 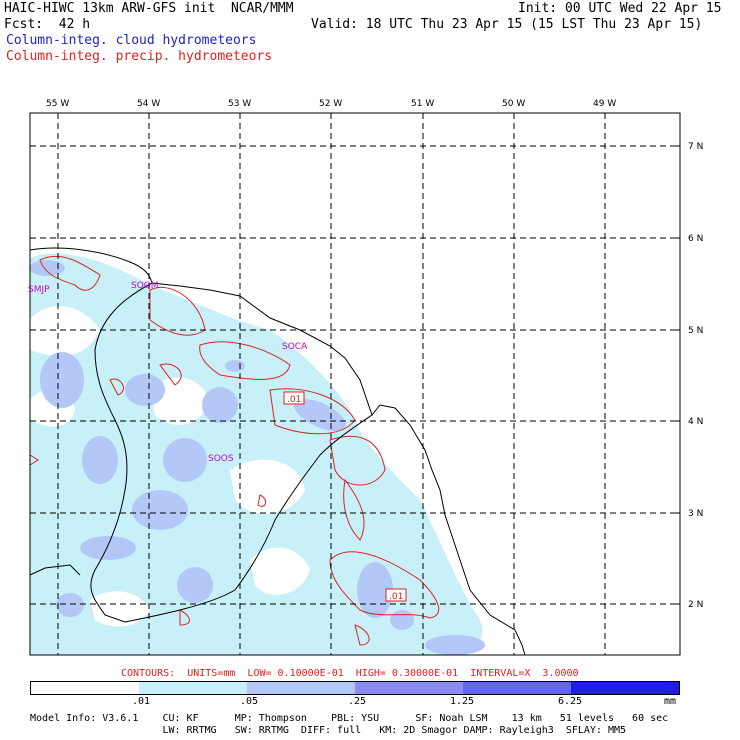 I want to click on station-label: SMJP, so click(x=39, y=290).